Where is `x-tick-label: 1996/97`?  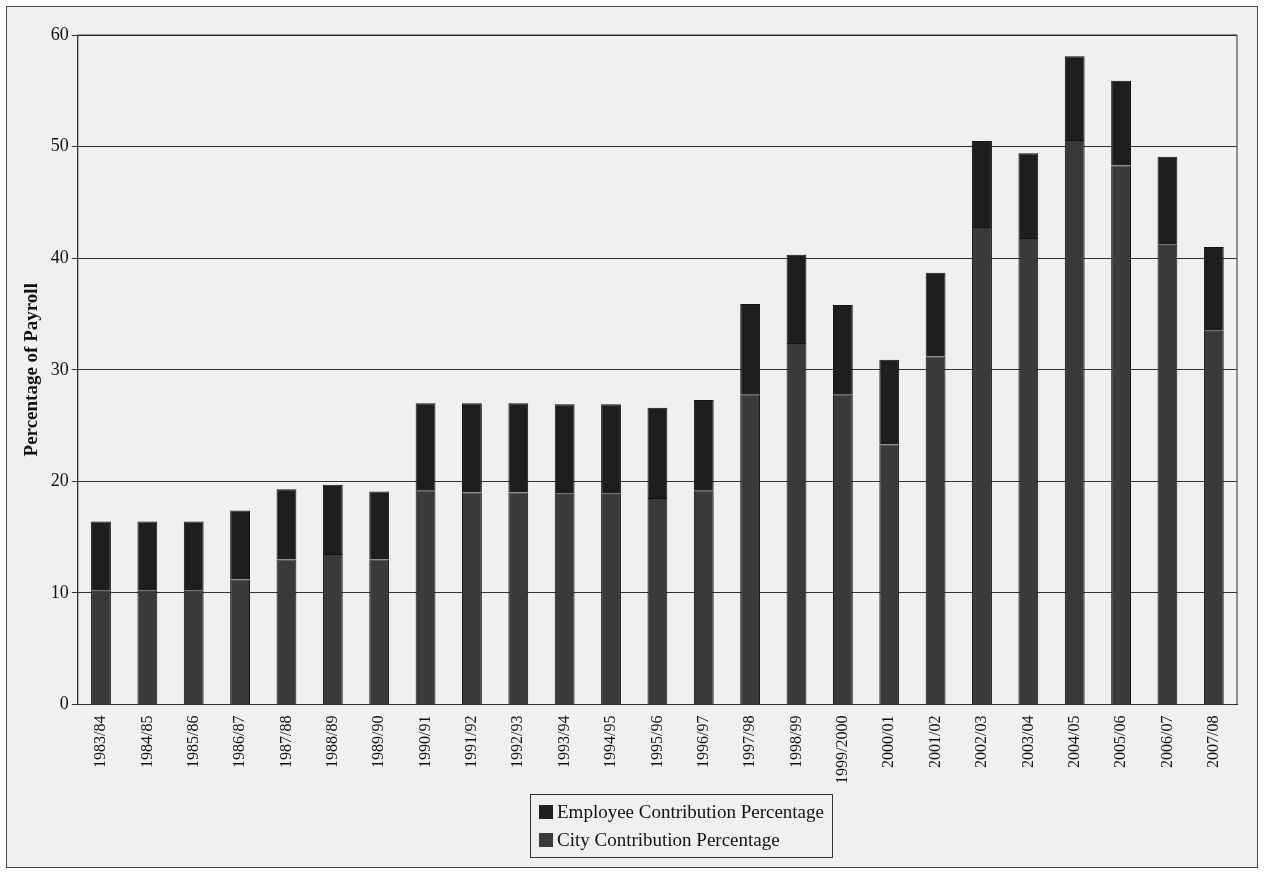 x-tick-label: 1996/97 is located at coordinates (702, 742).